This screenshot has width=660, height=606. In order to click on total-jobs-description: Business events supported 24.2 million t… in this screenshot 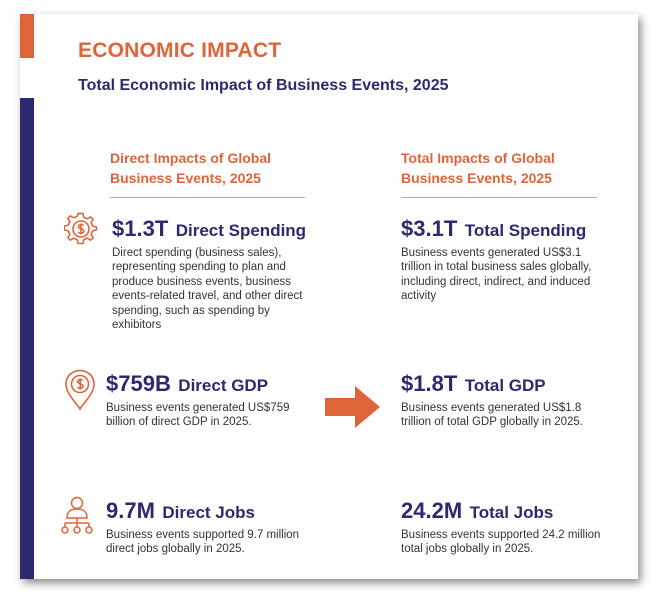, I will do `click(501, 542)`.